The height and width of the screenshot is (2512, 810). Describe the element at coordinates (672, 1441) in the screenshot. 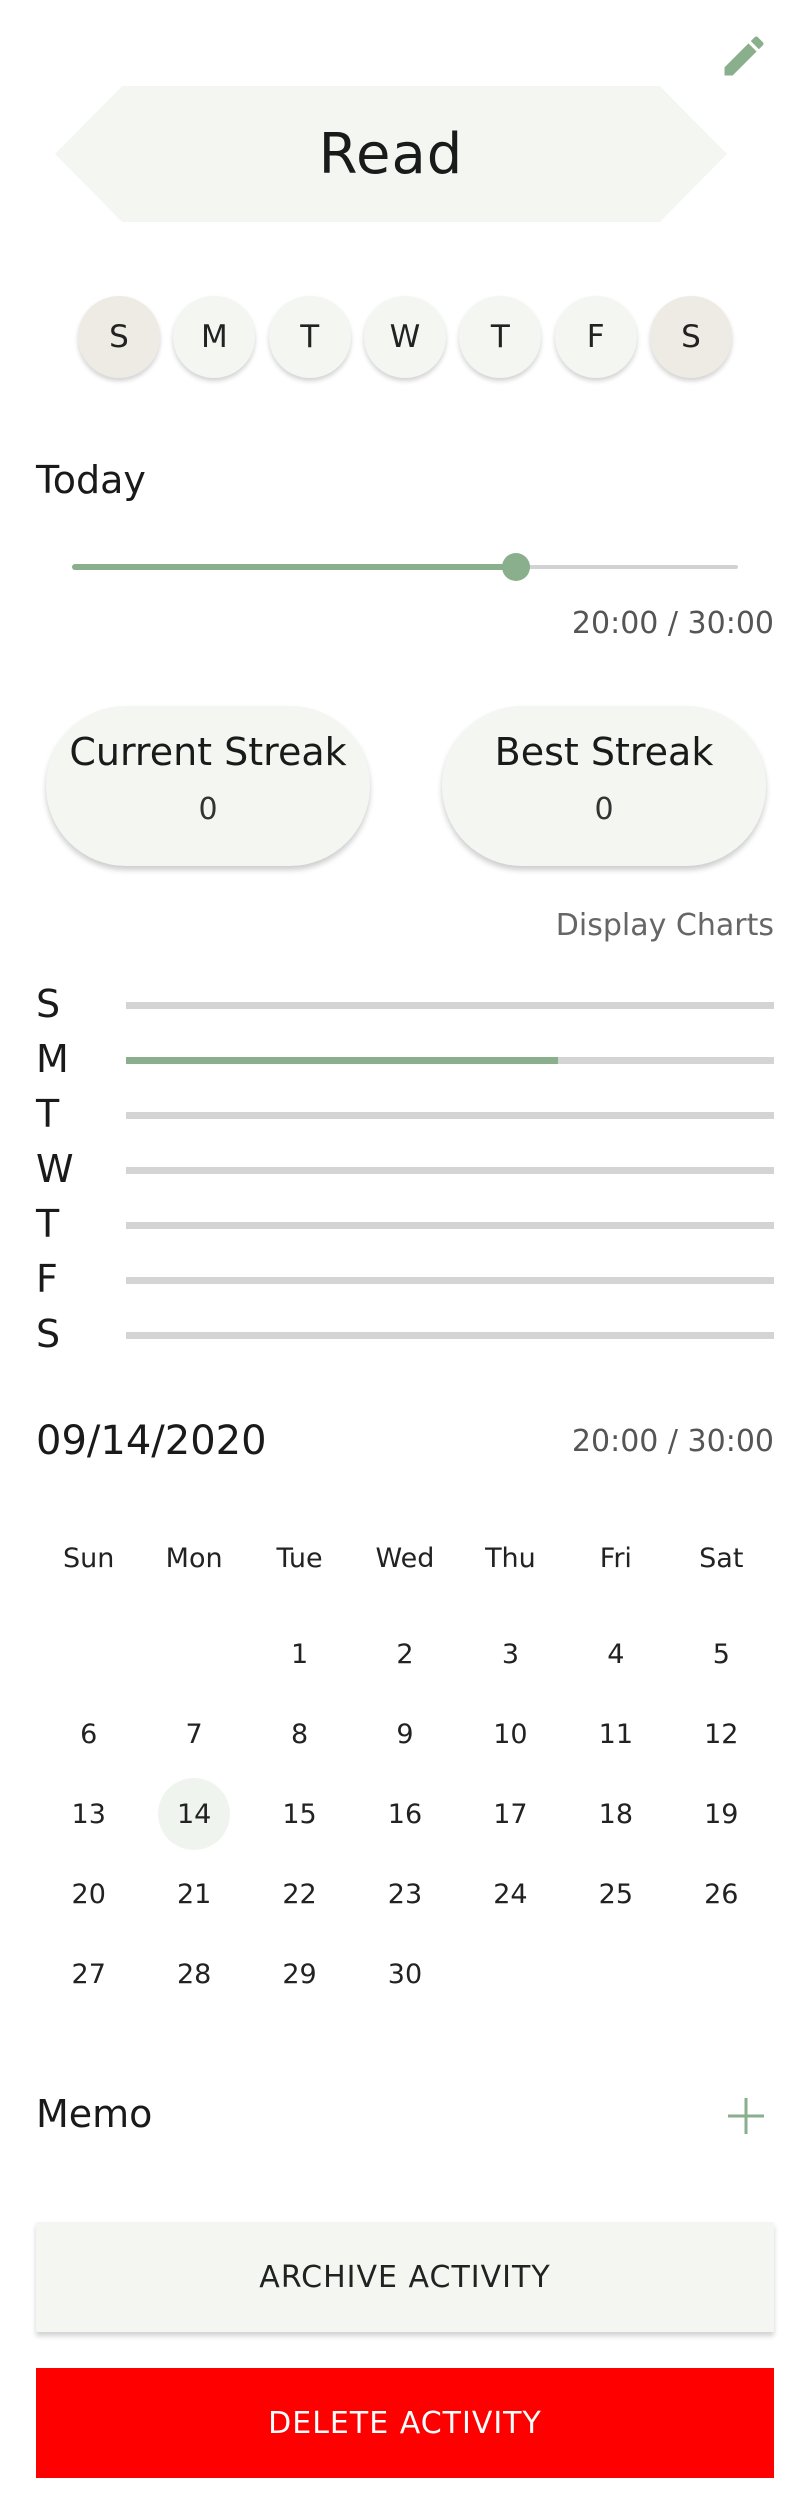

I see `selected-date-time-value: 20:00 / 30:00` at that location.